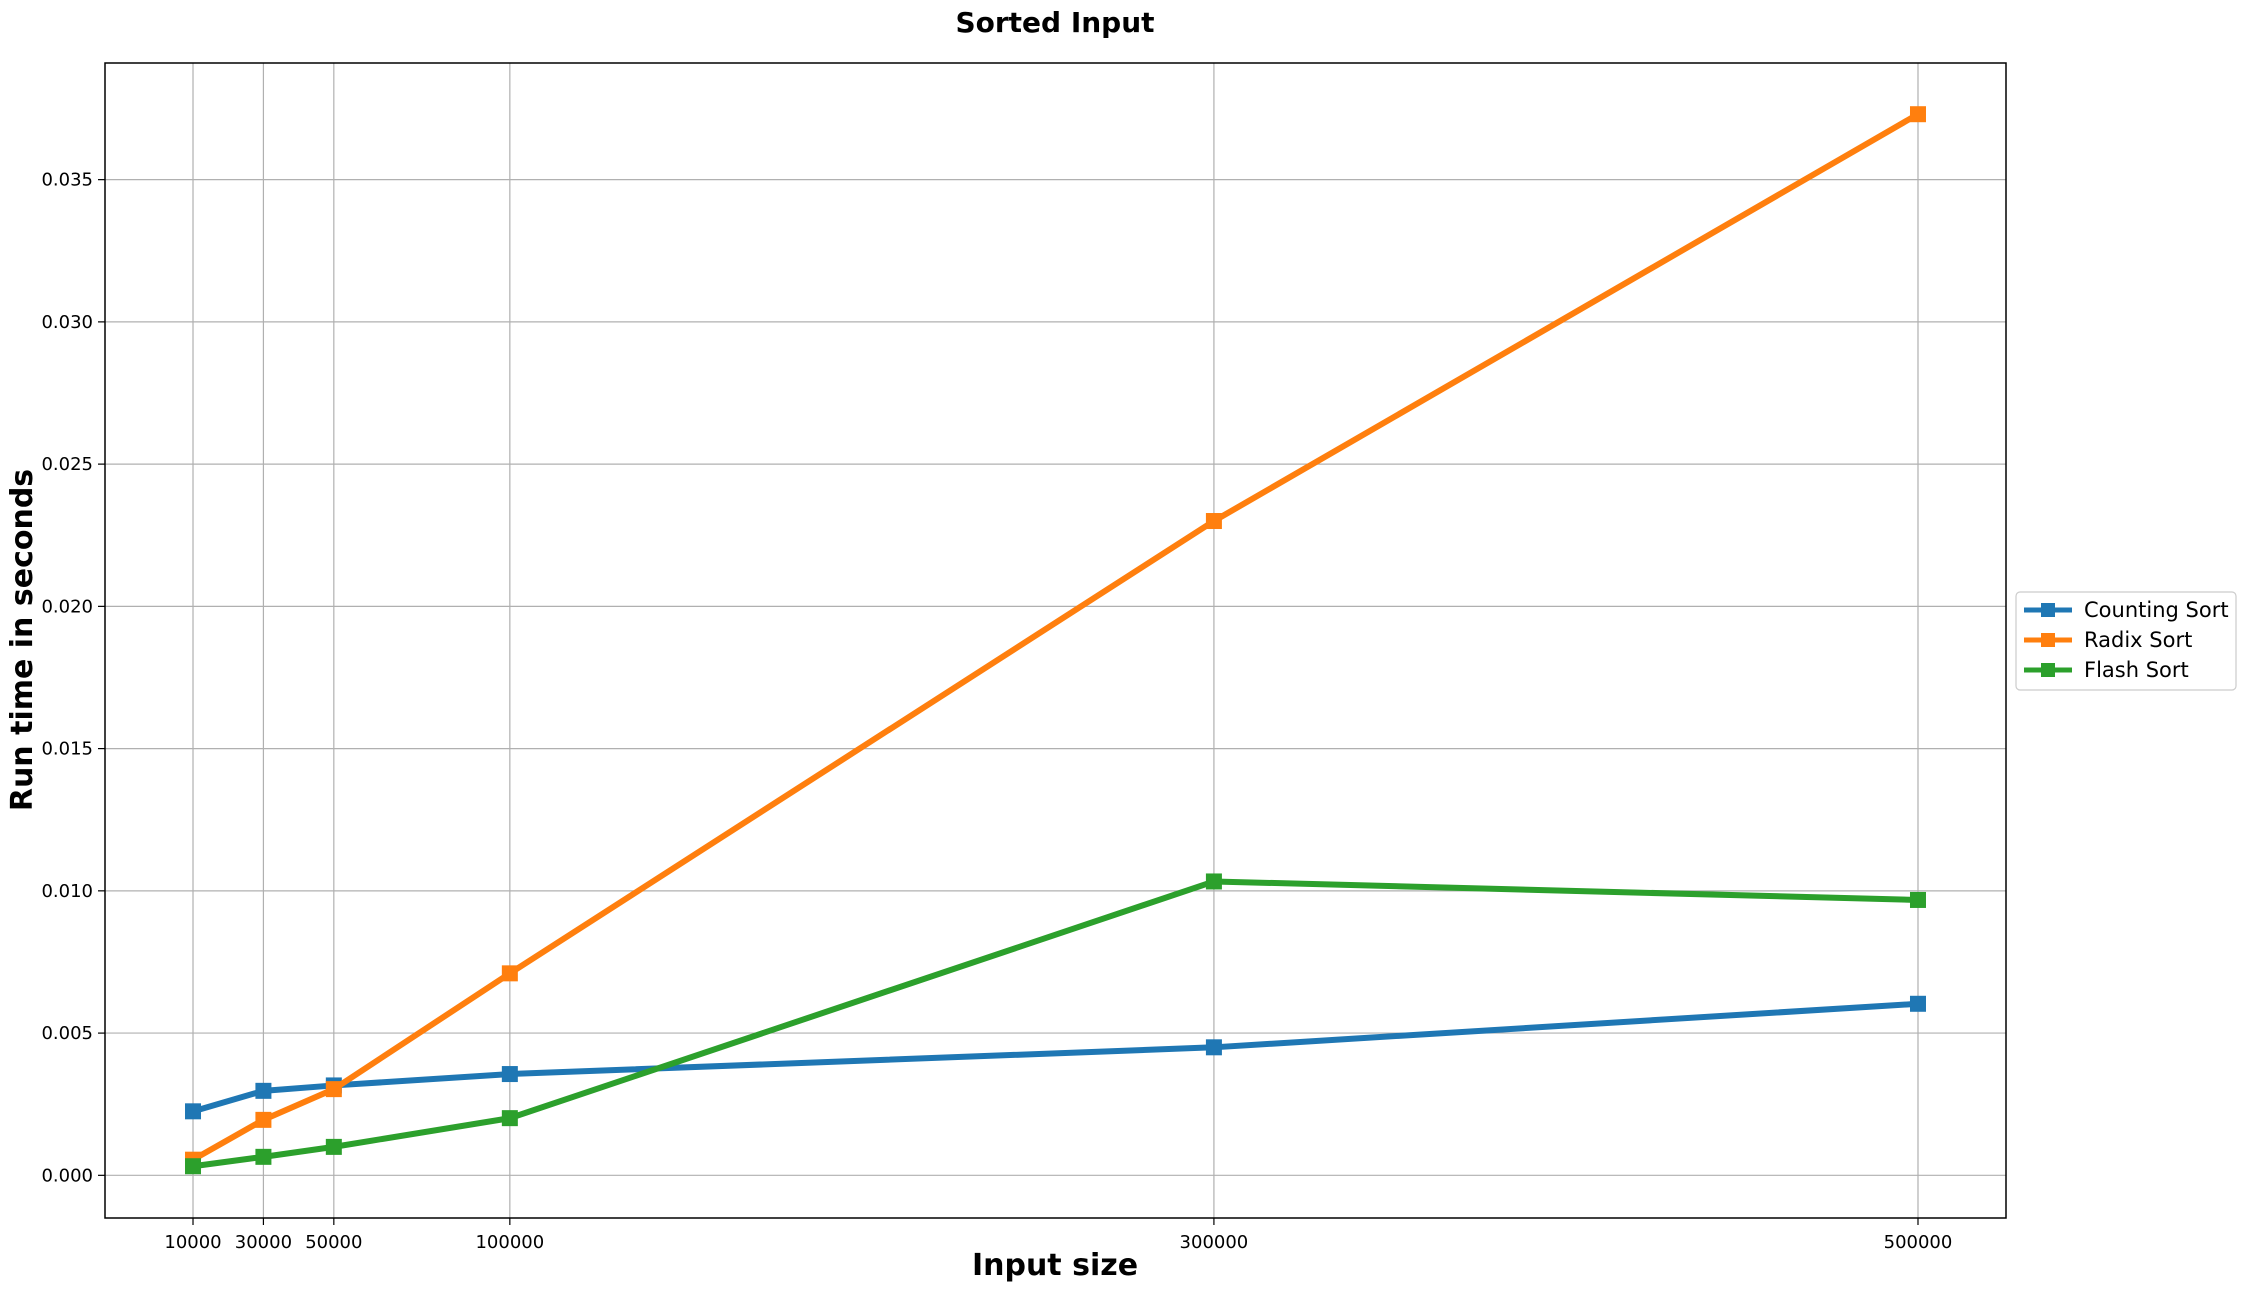  What do you see at coordinates (67, 1175) in the screenshot?
I see `y-tick-label: 0.000` at bounding box center [67, 1175].